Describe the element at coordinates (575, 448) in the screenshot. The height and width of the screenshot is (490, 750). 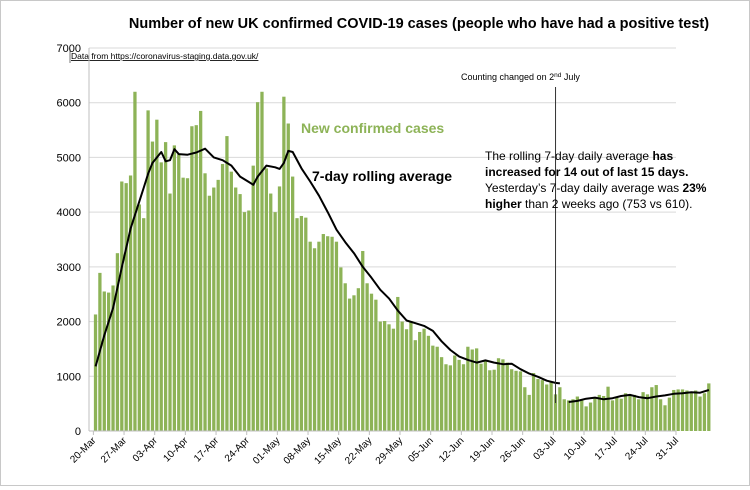
I see `x-tick-label: 10-Jul` at that location.